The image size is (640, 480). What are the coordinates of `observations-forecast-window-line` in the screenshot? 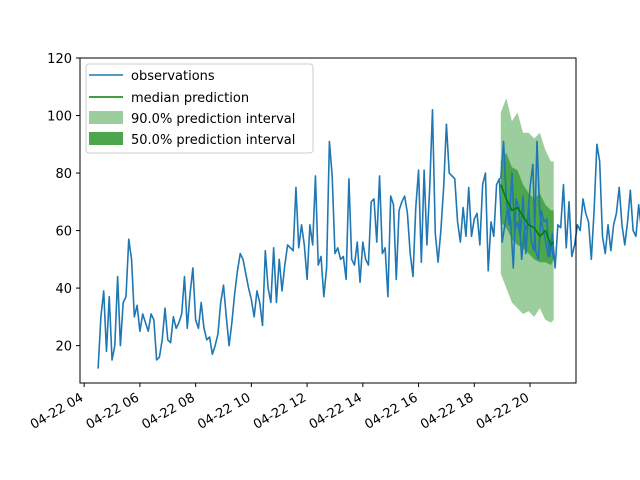 It's located at (527, 200).